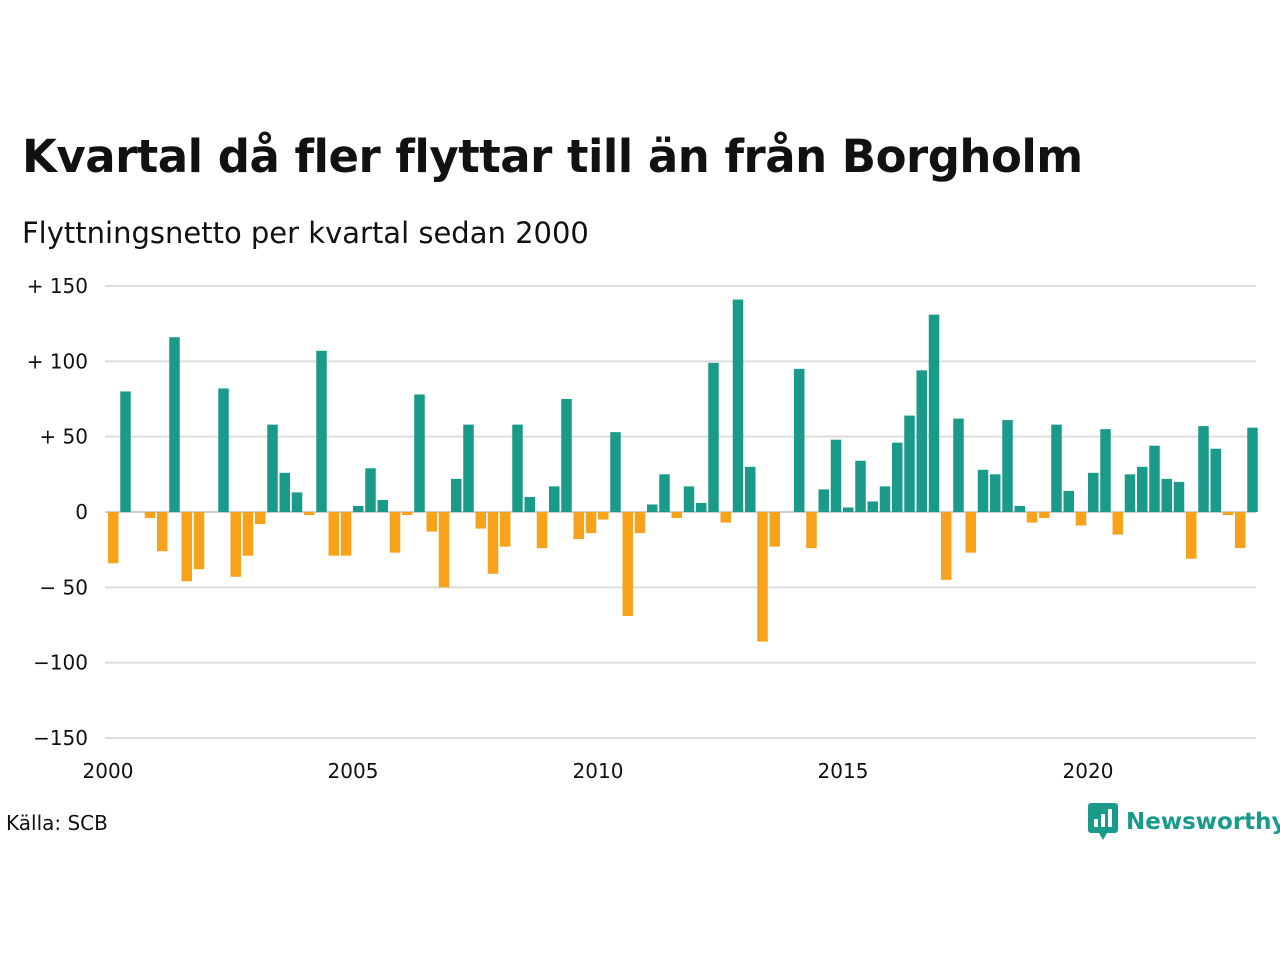  Describe the element at coordinates (843, 771) in the screenshot. I see `x-tick-label: 2015` at that location.